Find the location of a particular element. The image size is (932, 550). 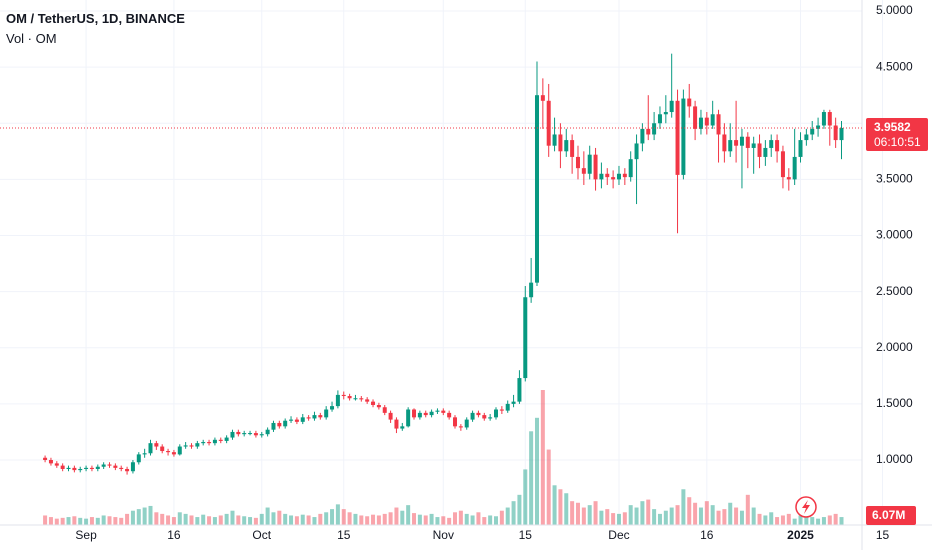

y-tick-label: 2.5000 is located at coordinates (894, 291).